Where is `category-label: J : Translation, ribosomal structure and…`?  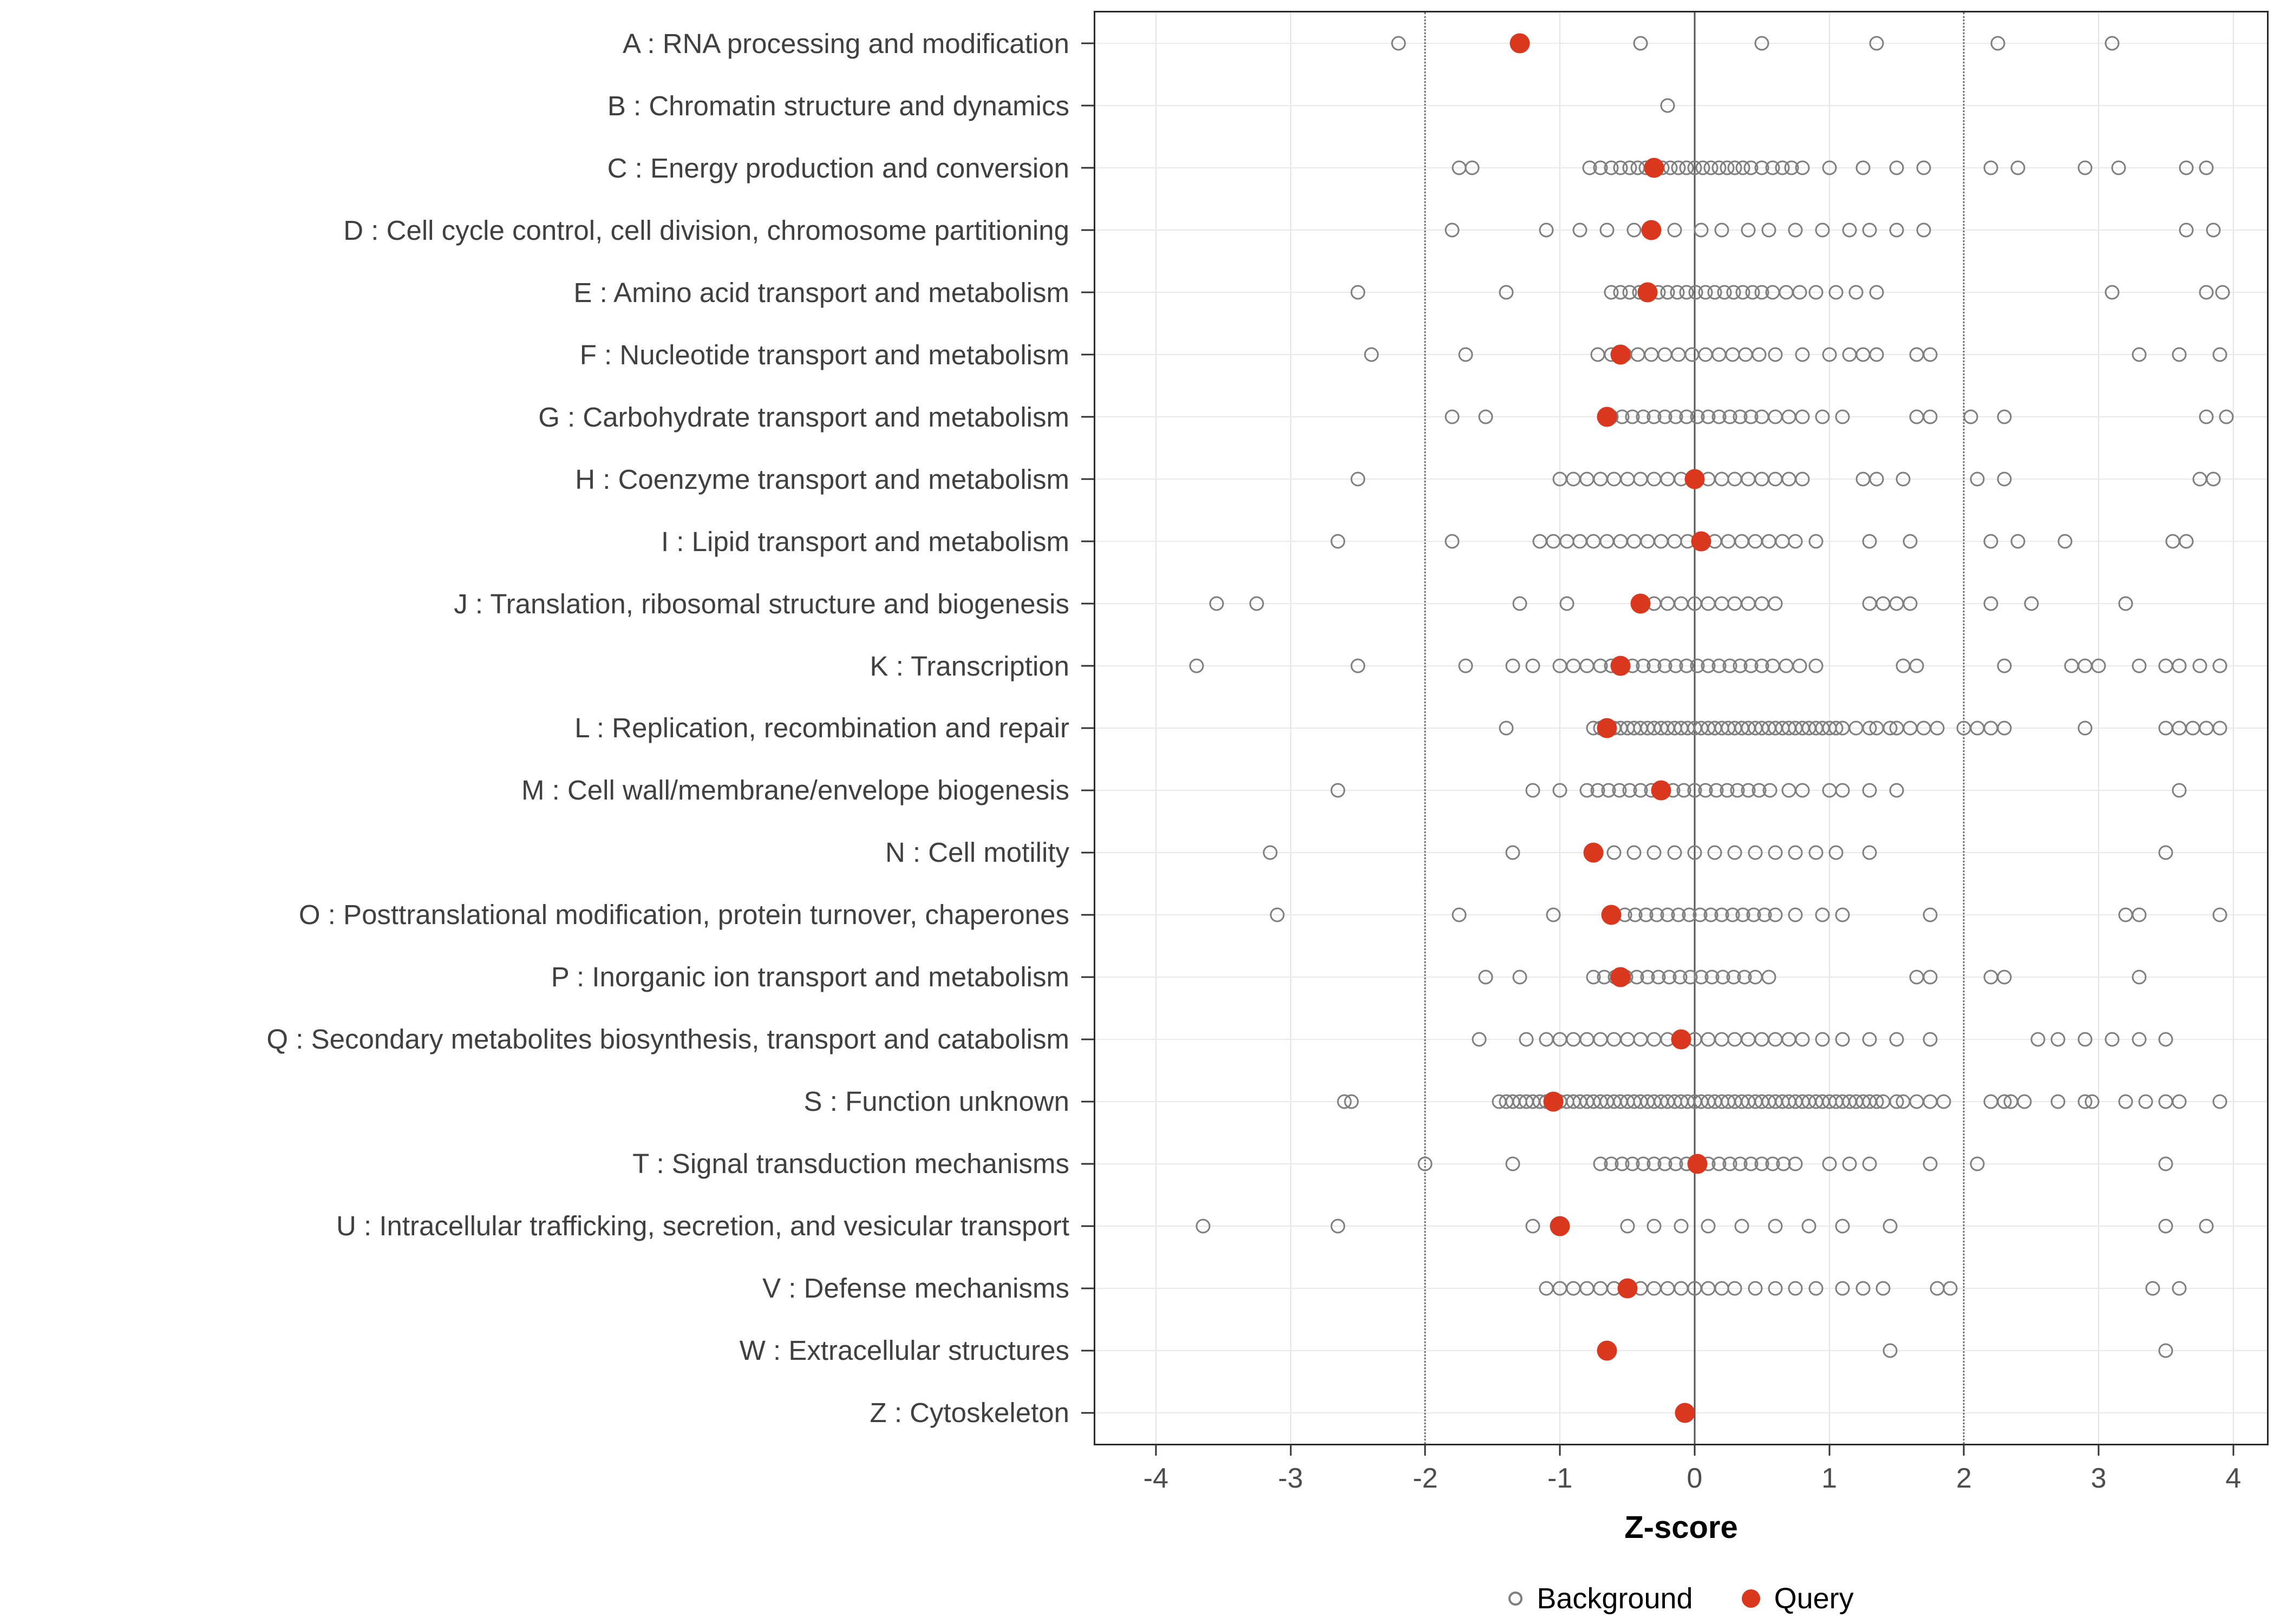
category-label: J : Translation, ribosomal structure and… is located at coordinates (762, 604).